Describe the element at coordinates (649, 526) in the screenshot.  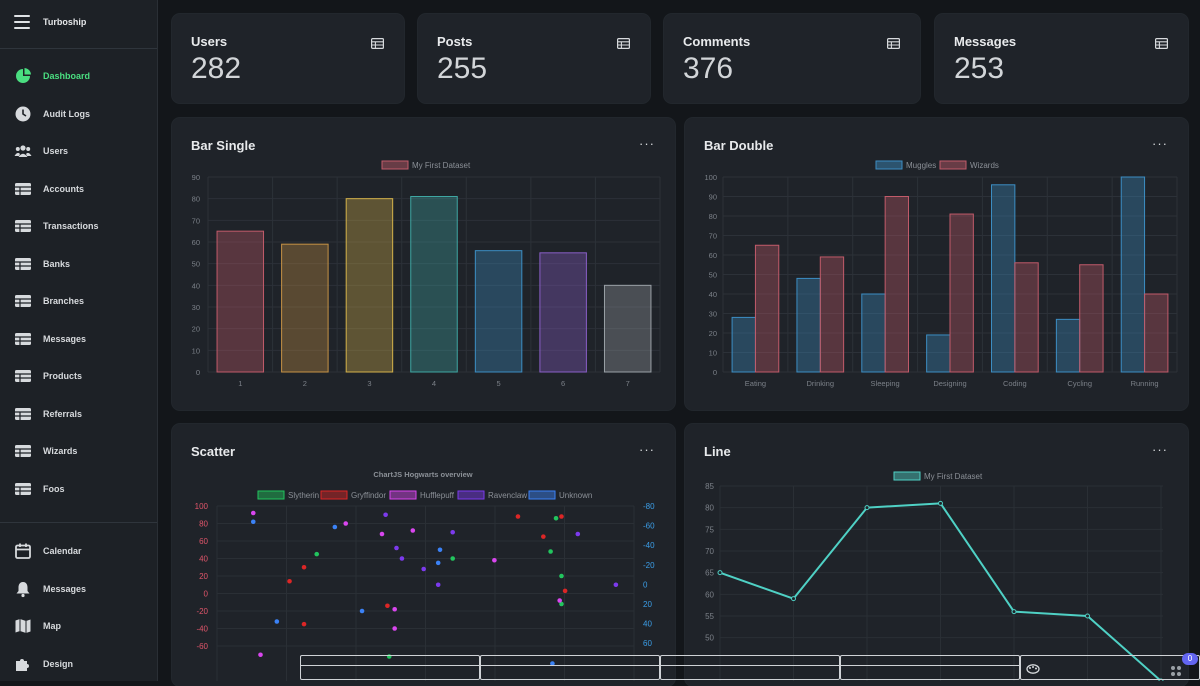
I see `y-right-tick-label: -60` at that location.